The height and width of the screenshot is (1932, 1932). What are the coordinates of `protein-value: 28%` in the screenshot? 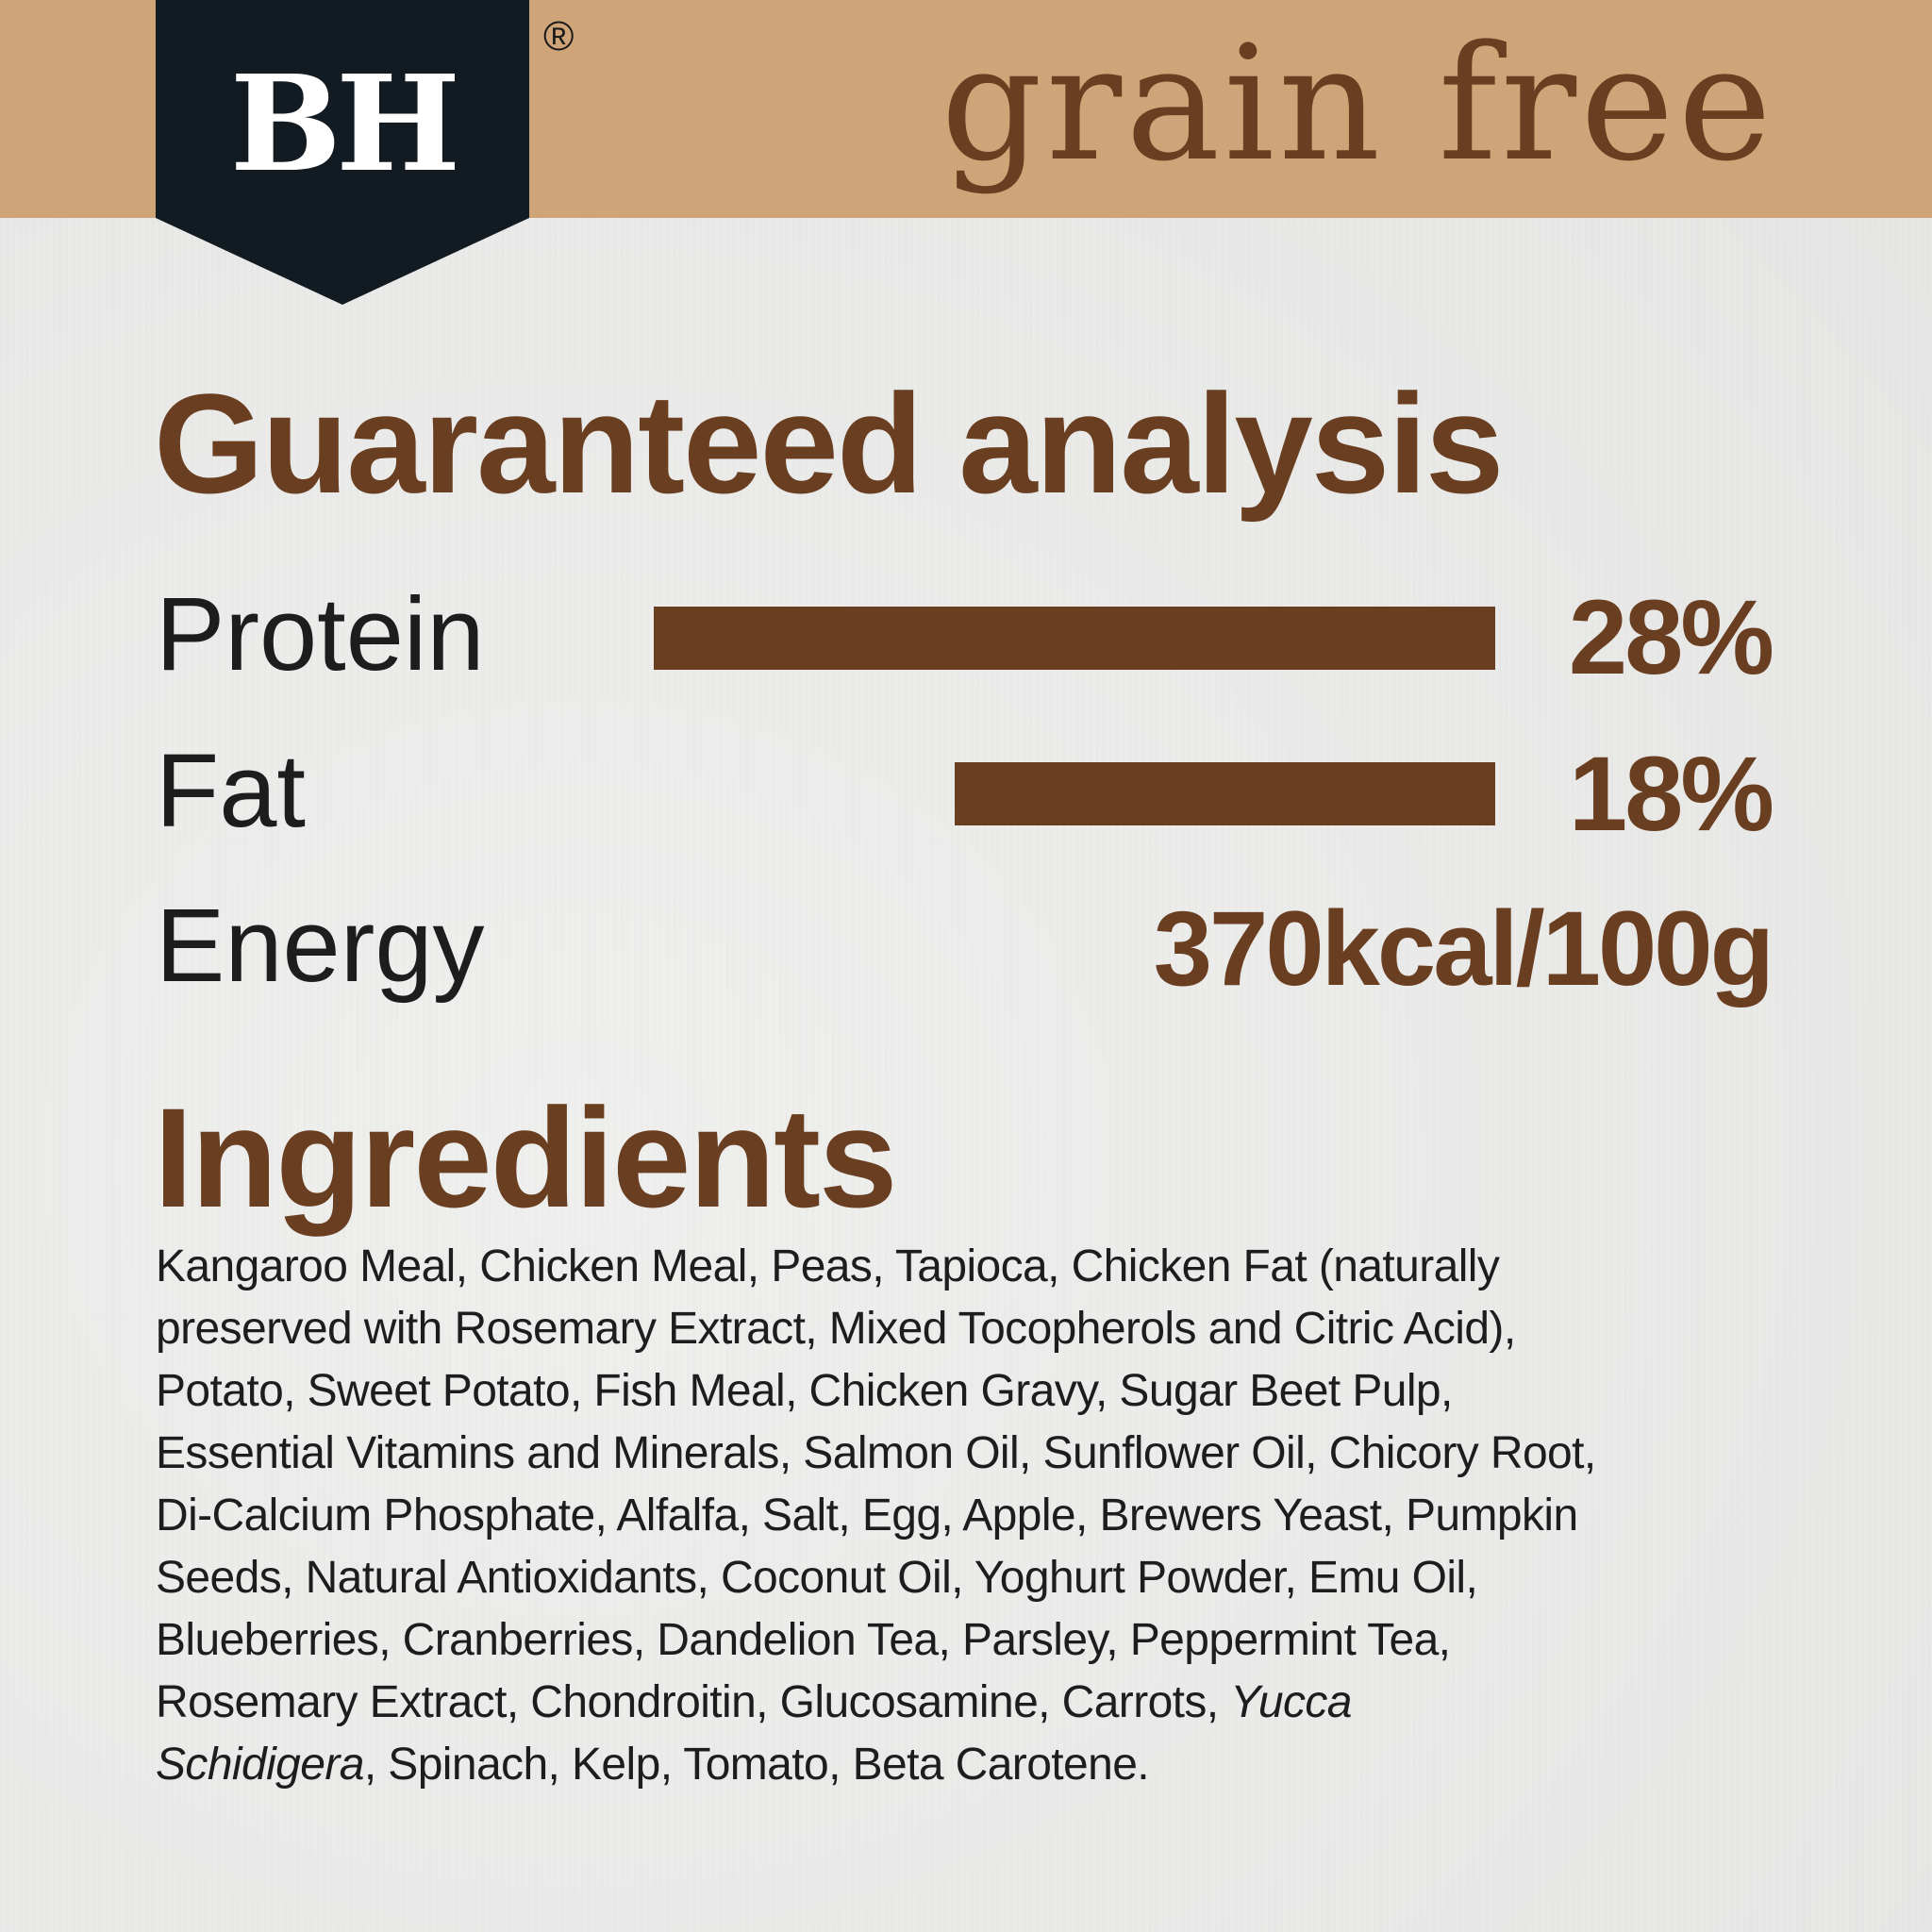 It's located at (1671, 637).